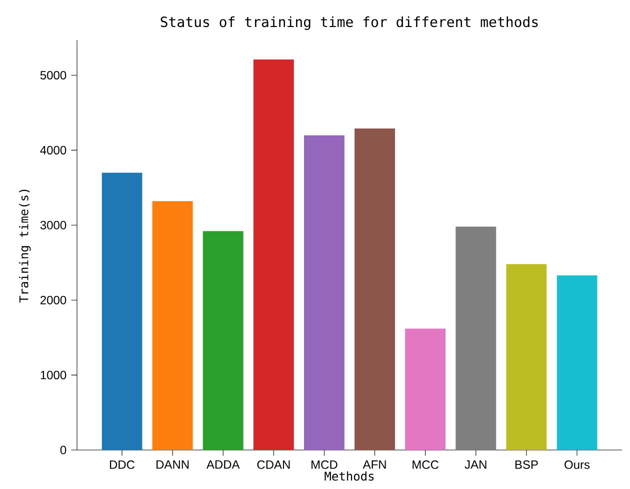 This screenshot has height=489, width=630. Describe the element at coordinates (53, 375) in the screenshot. I see `y-tick-label: 1000` at that location.